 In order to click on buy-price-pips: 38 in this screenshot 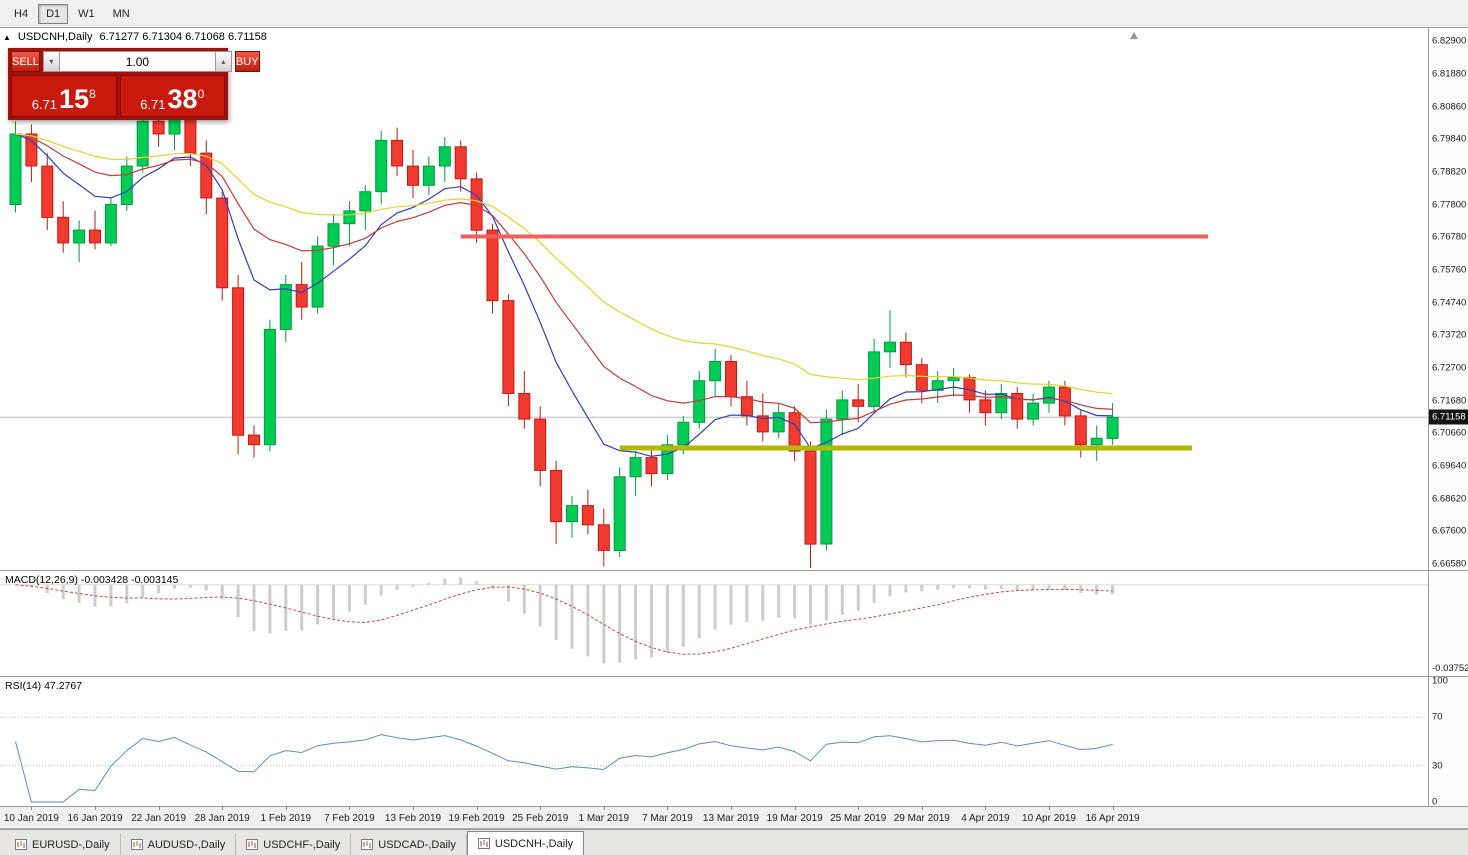, I will do `click(182, 99)`.